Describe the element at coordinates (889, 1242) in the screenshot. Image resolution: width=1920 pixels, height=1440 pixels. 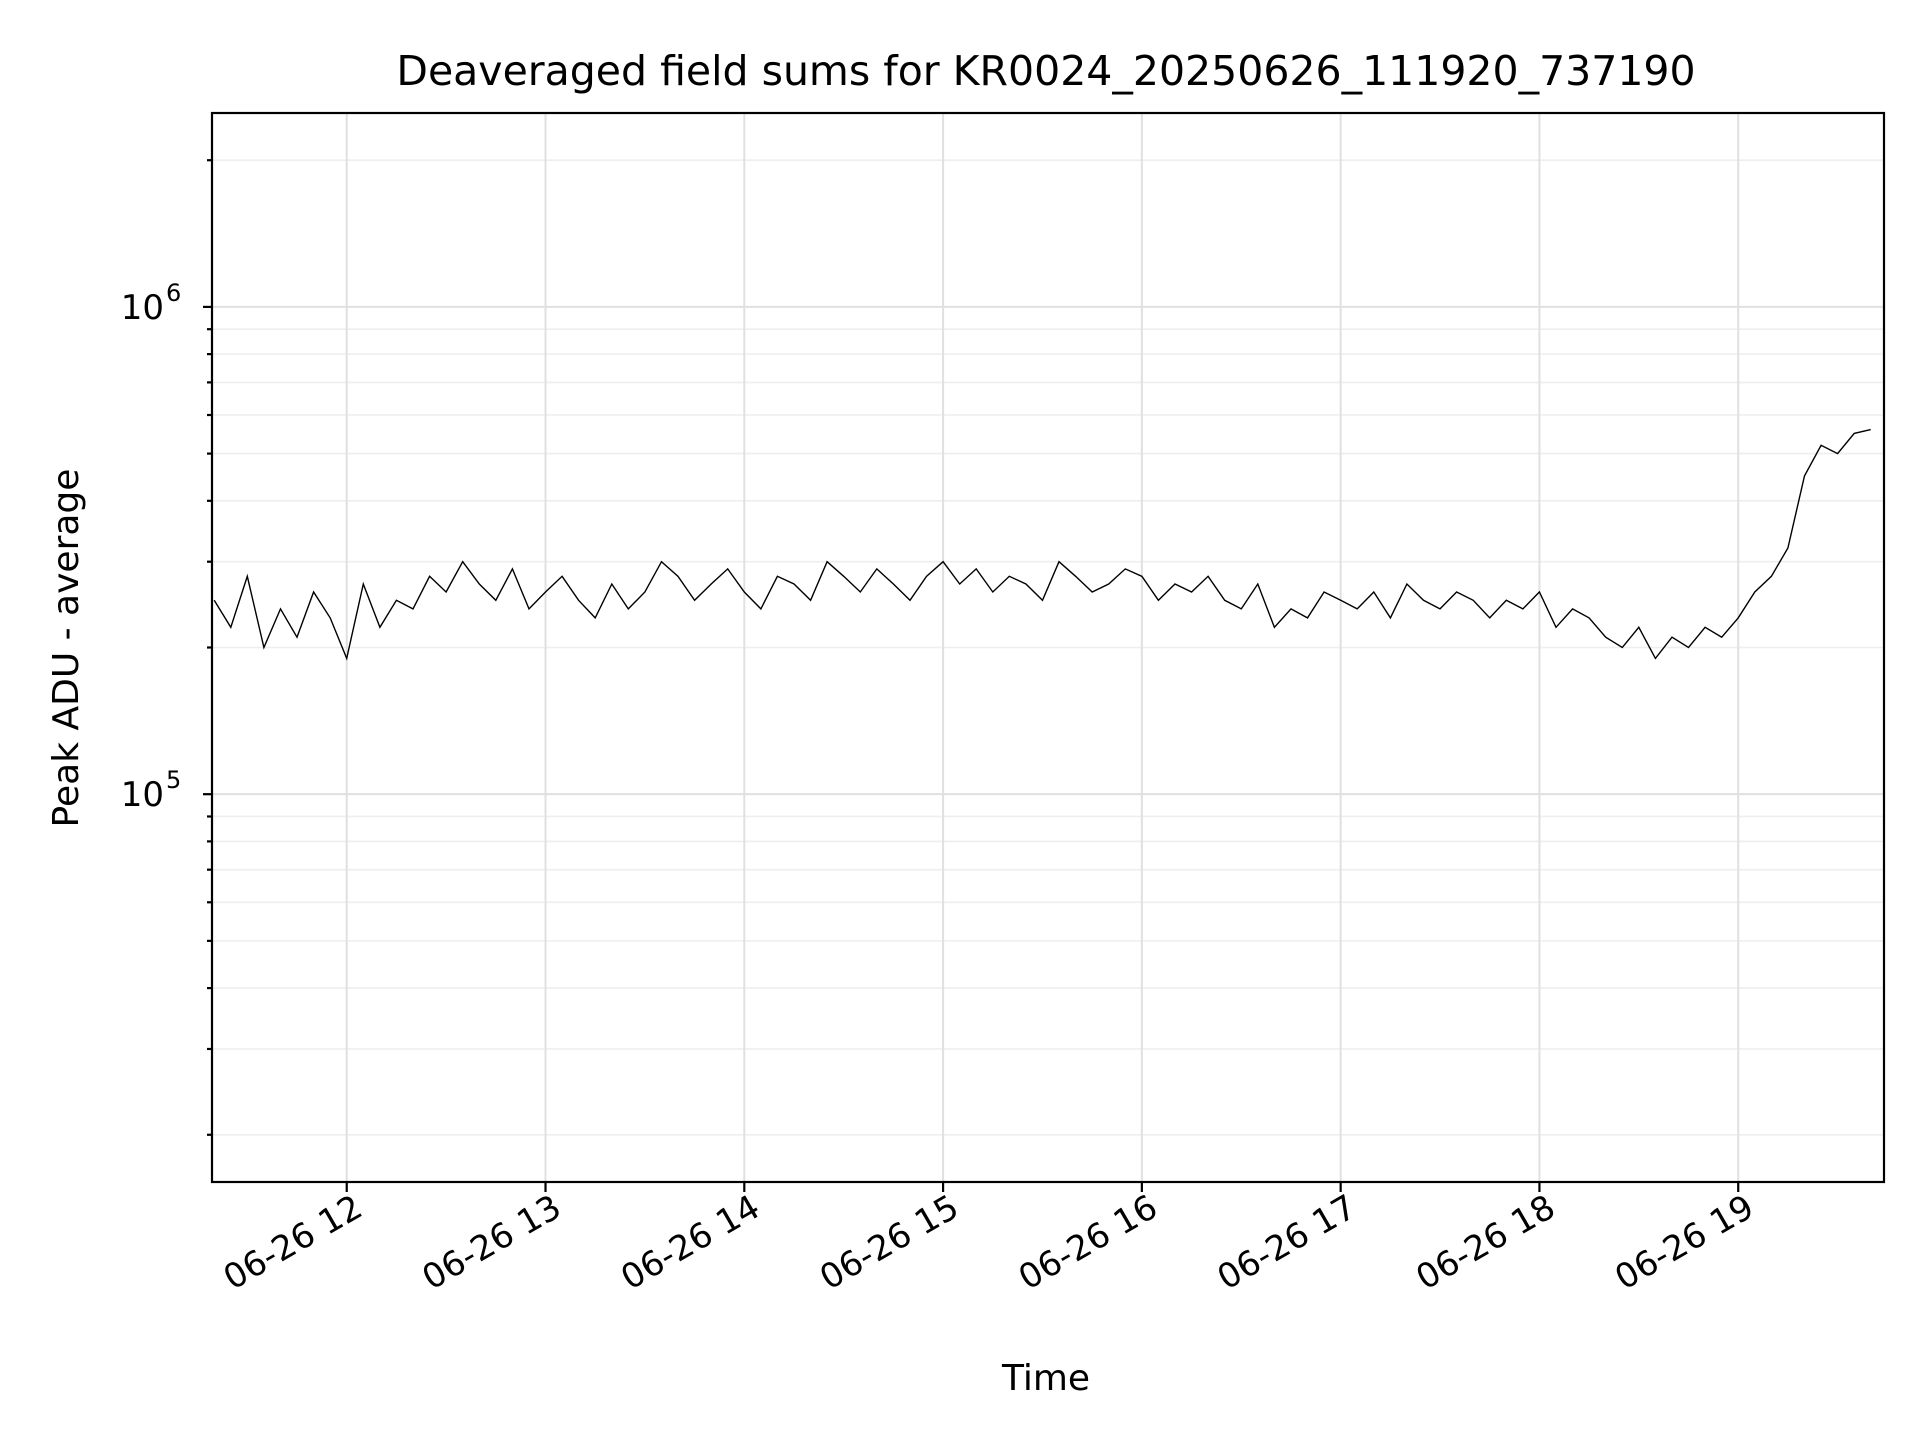
I see `x-tick-label: 06-26 15` at that location.